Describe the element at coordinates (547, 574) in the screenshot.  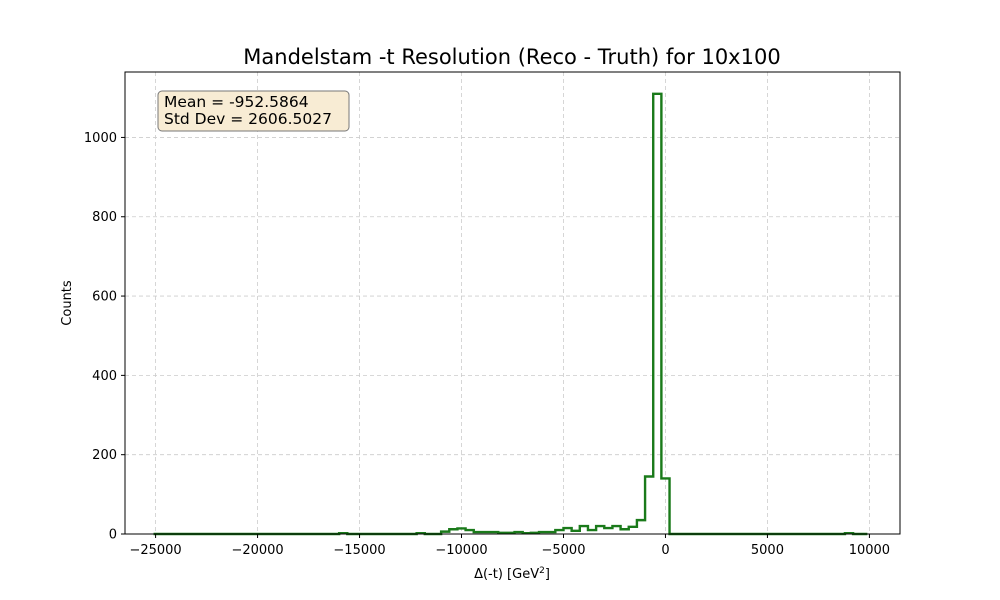
I see `x-axis-label-suffix: ]` at that location.